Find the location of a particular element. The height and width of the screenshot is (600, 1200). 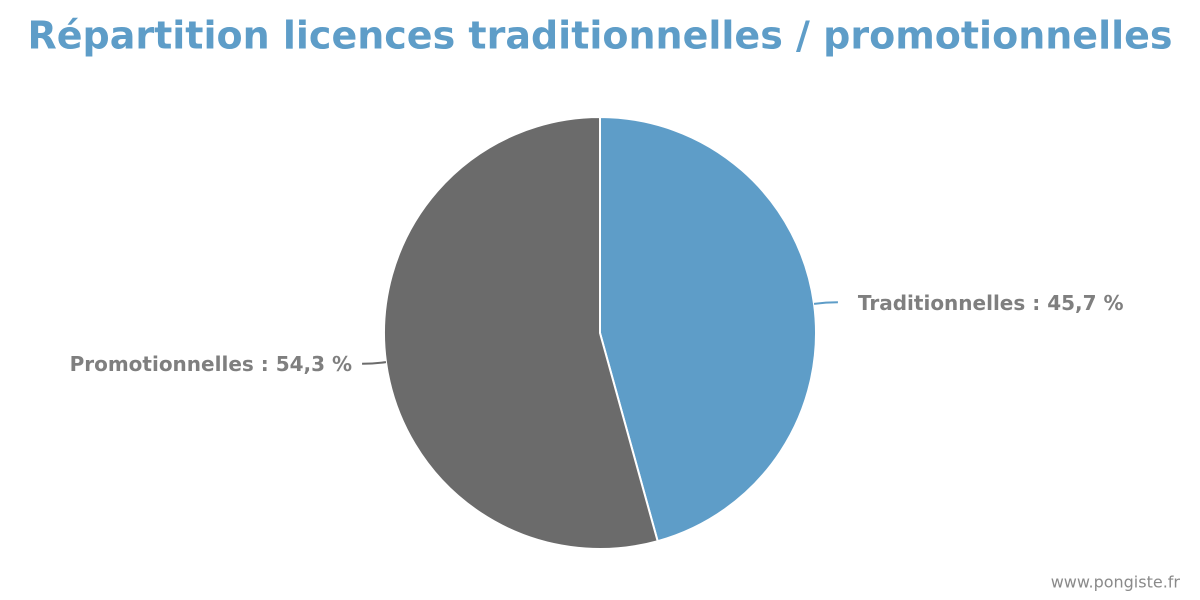

data-label: Traditionnelles : 45,7 % is located at coordinates (991, 303).